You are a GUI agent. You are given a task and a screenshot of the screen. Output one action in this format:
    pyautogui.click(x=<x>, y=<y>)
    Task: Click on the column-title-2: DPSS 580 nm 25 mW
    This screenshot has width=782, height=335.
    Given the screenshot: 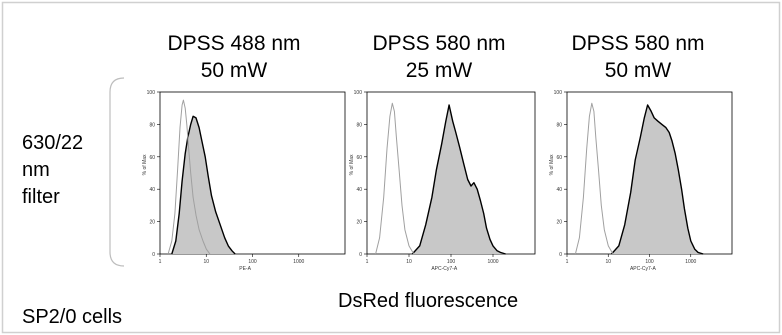 What is the action you would take?
    pyautogui.click(x=439, y=57)
    